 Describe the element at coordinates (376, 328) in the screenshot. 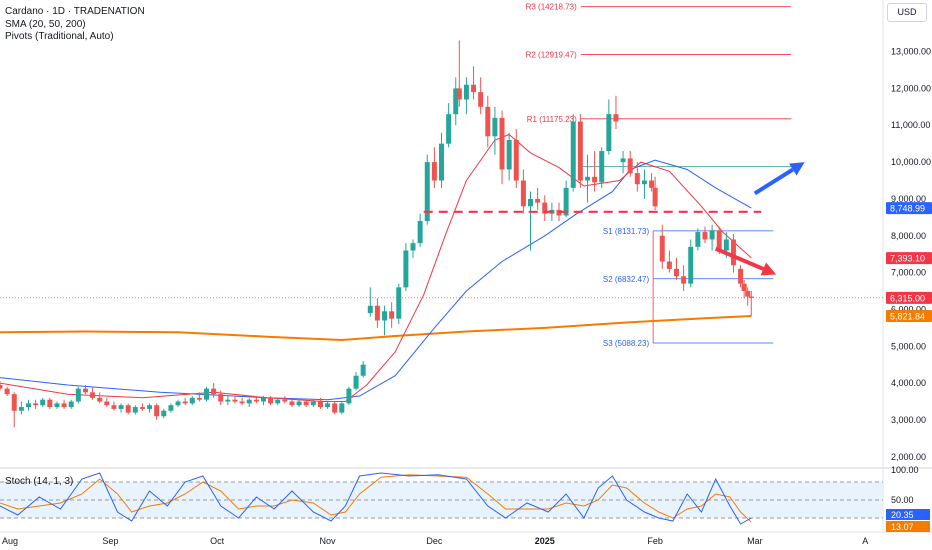

I see `sma200-line` at that location.